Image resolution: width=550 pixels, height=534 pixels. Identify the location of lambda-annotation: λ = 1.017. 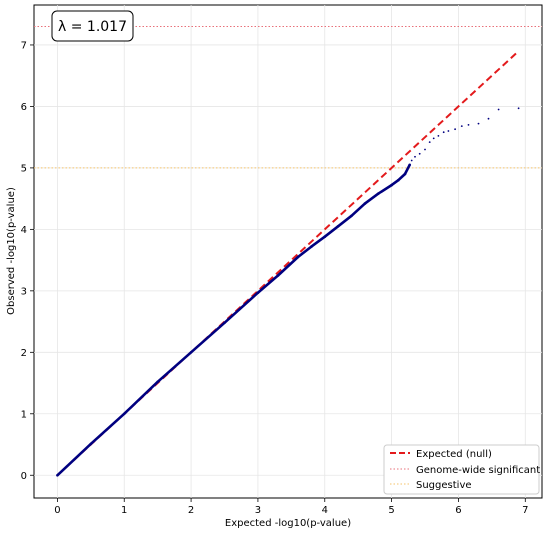
(92, 26).